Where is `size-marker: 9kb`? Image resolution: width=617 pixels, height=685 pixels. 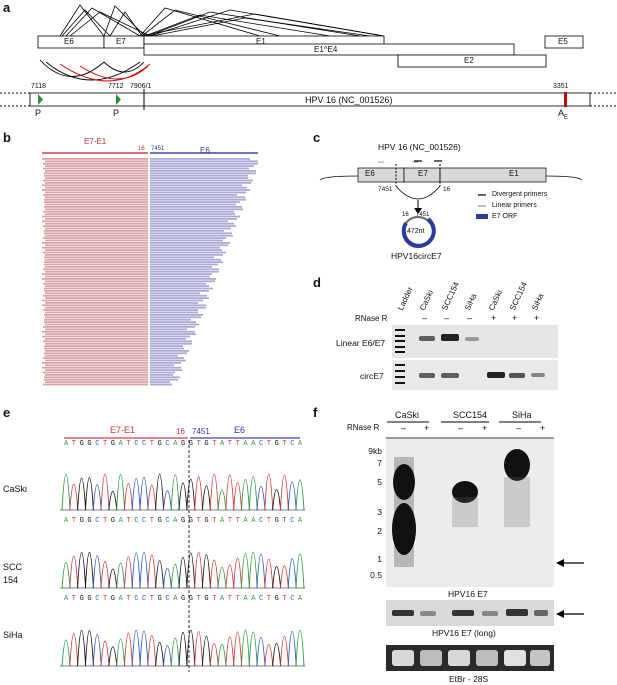
size-marker: 9kb is located at coordinates (375, 451).